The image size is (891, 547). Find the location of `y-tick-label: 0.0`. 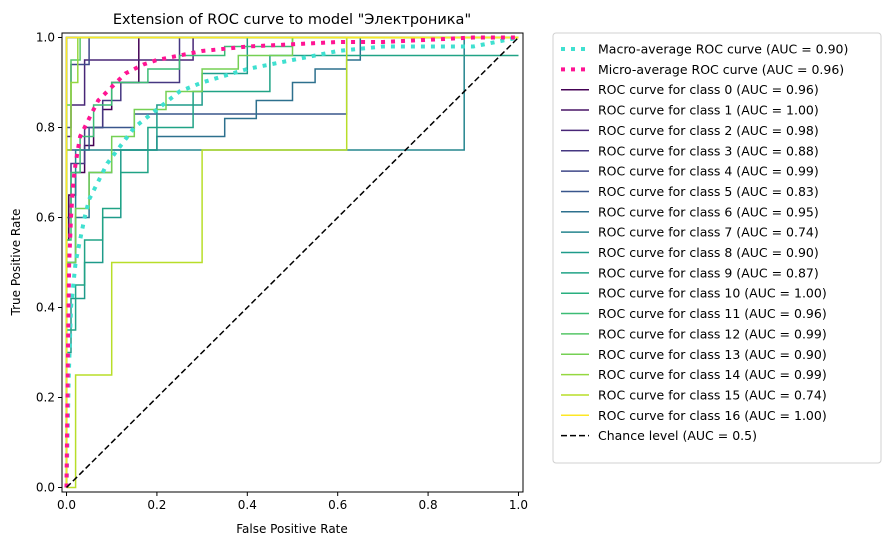

y-tick-label: 0.0 is located at coordinates (45, 488).